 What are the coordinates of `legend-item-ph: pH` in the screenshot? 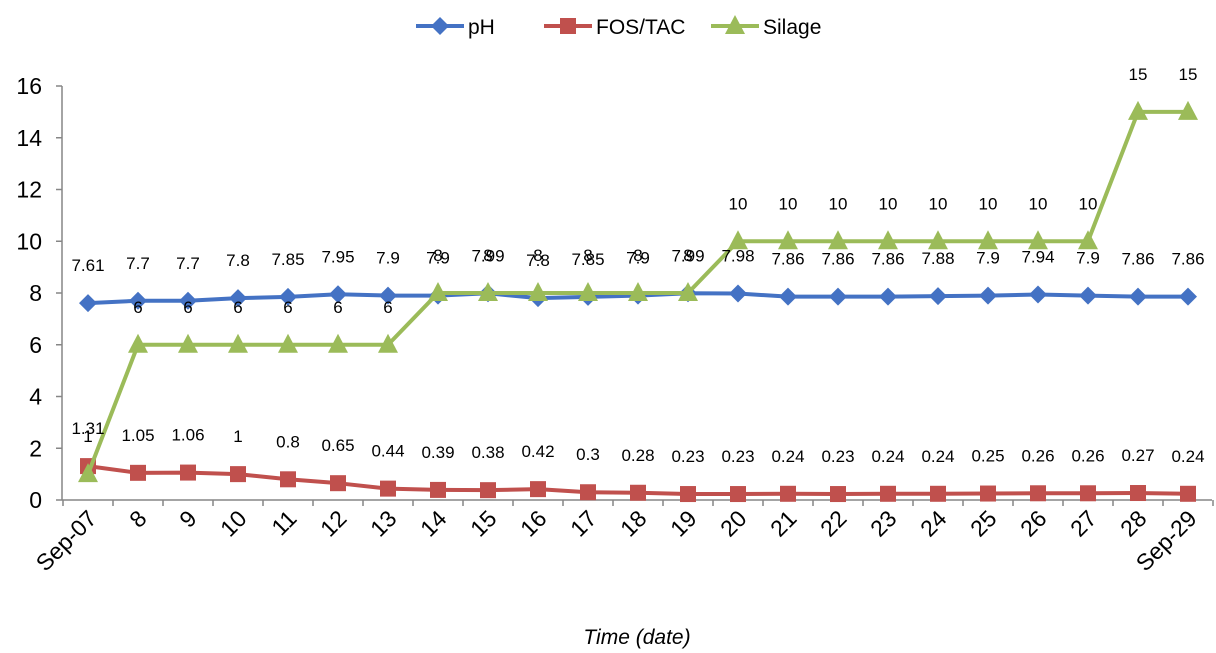 It's located at (455, 27).